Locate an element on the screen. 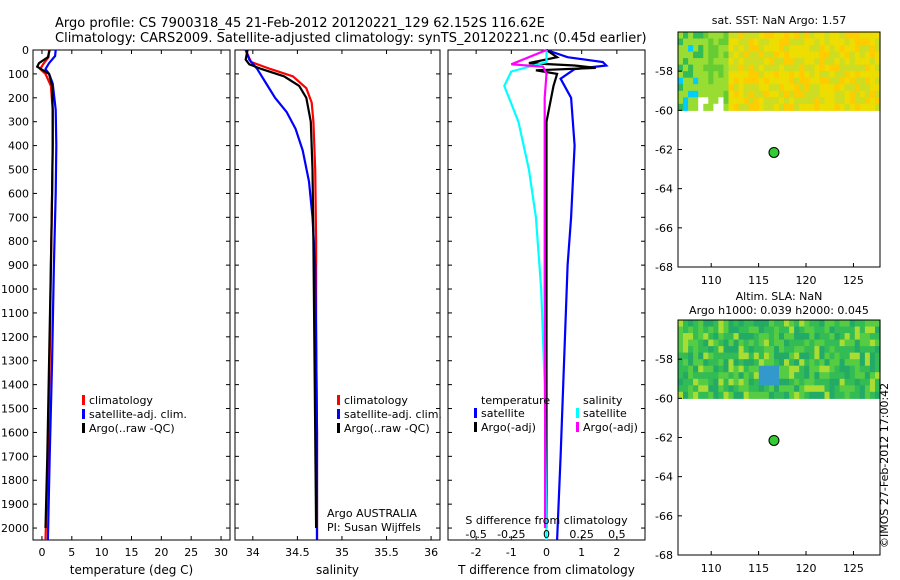 This screenshot has height=580, width=900. lon-tick-label: 115 is located at coordinates (758, 280).